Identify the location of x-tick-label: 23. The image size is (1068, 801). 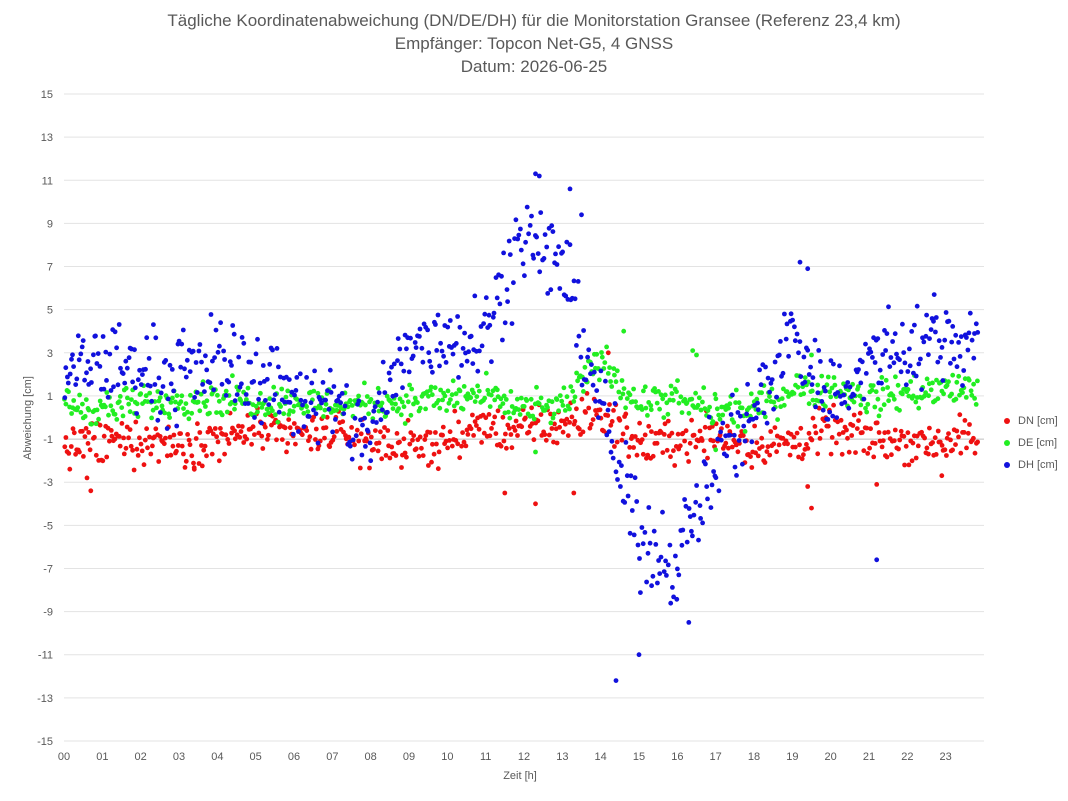
(946, 757).